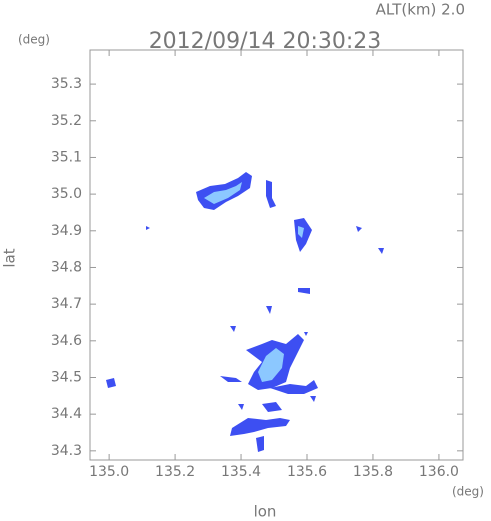 The width and height of the screenshot is (491, 521). Describe the element at coordinates (66, 121) in the screenshot. I see `y-tick-label: 35.2` at that location.